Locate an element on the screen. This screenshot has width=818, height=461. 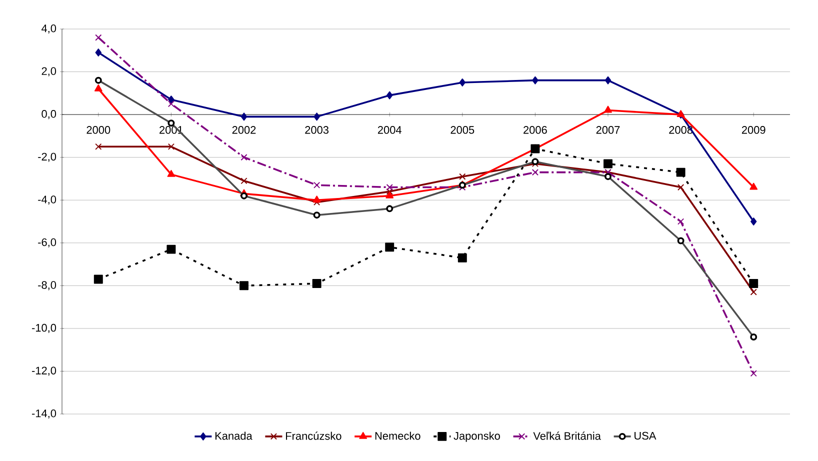
x-tick-label: 2004 is located at coordinates (390, 130).